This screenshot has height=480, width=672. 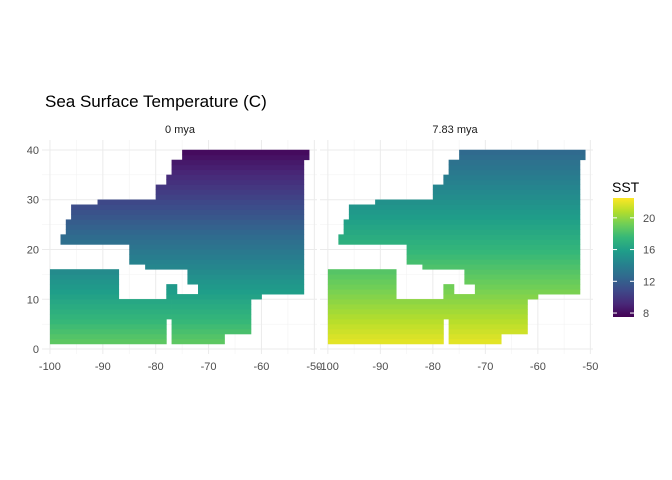 What do you see at coordinates (156, 101) in the screenshot?
I see `chart-title: Sea Surface Temperature (C)` at bounding box center [156, 101].